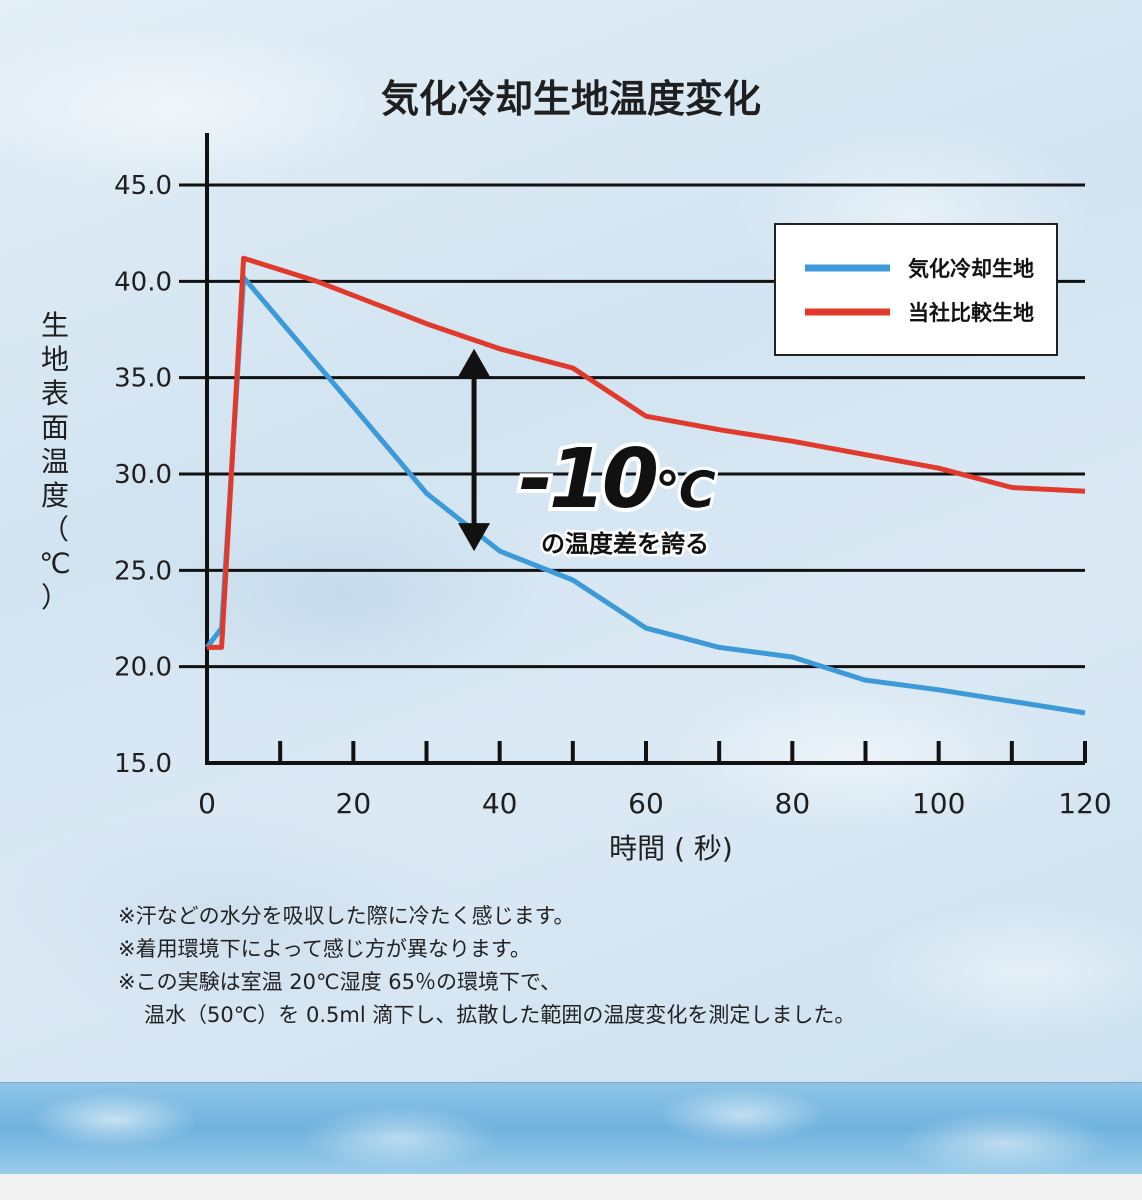 The width and height of the screenshot is (1142, 1200). I want to click on x-tick-label: 20, so click(354, 803).